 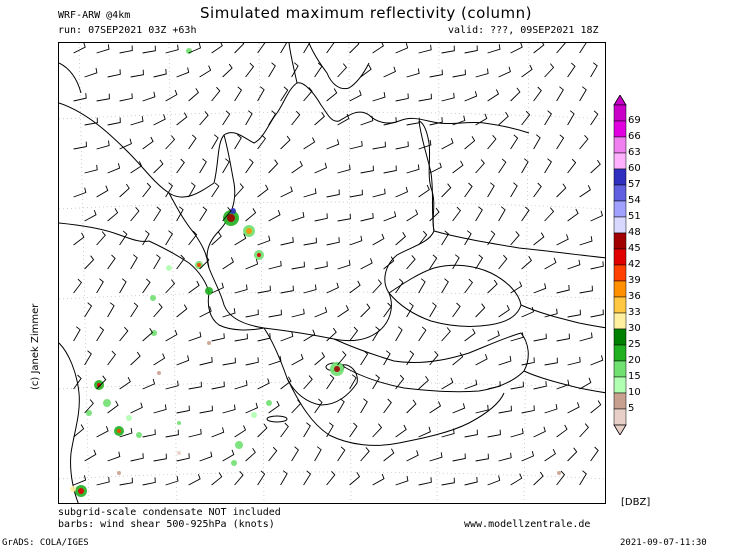 What do you see at coordinates (395, 411) in the screenshot?
I see `border-italy` at bounding box center [395, 411].